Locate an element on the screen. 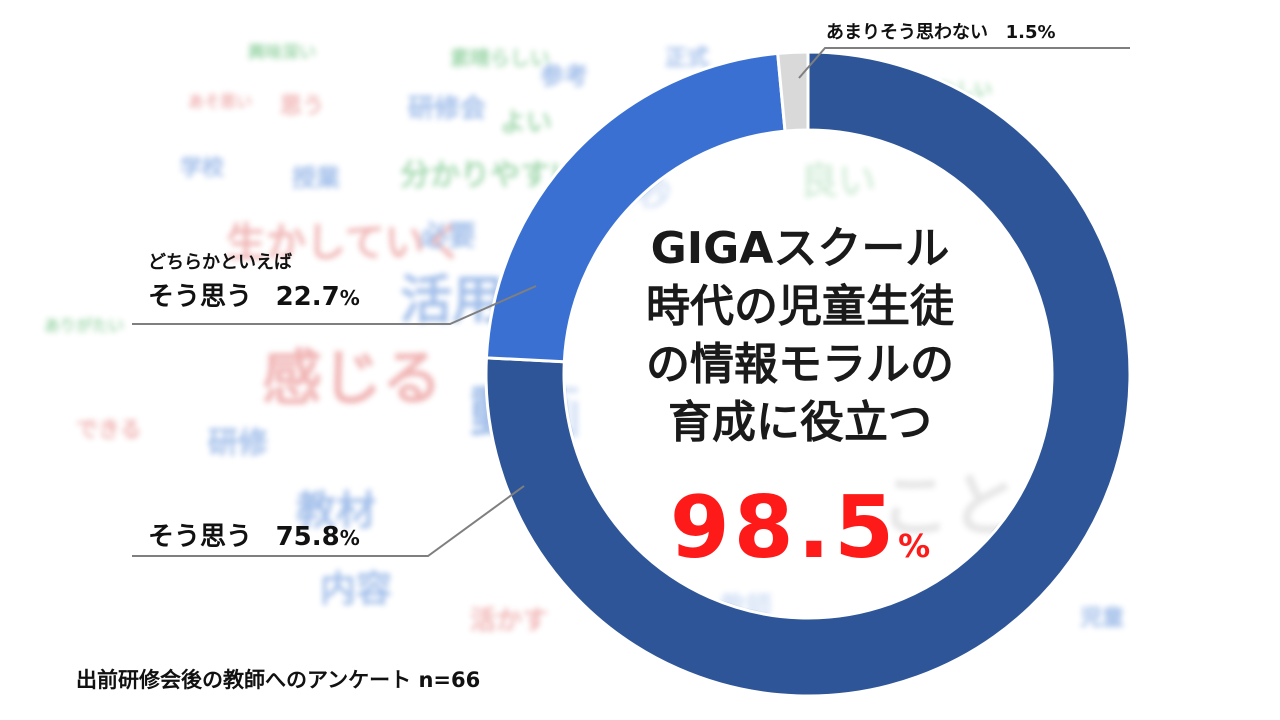 Image resolution: width=1280 pixels, height=720 pixels. center-total-unit: % is located at coordinates (914, 546).